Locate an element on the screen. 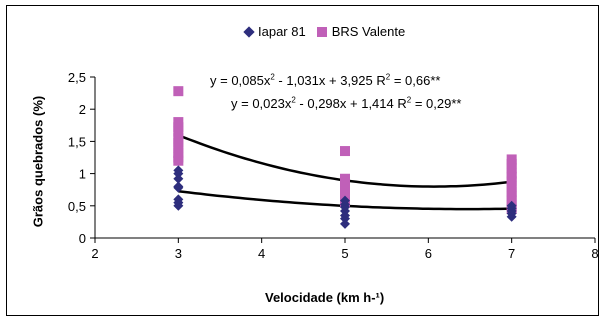  x-tick-label: 2 is located at coordinates (94, 253).